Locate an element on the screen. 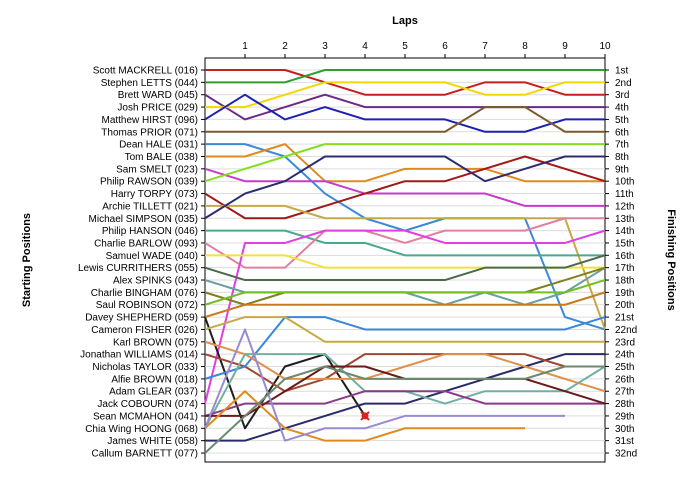  lap-tick-label: 2 is located at coordinates (285, 46).